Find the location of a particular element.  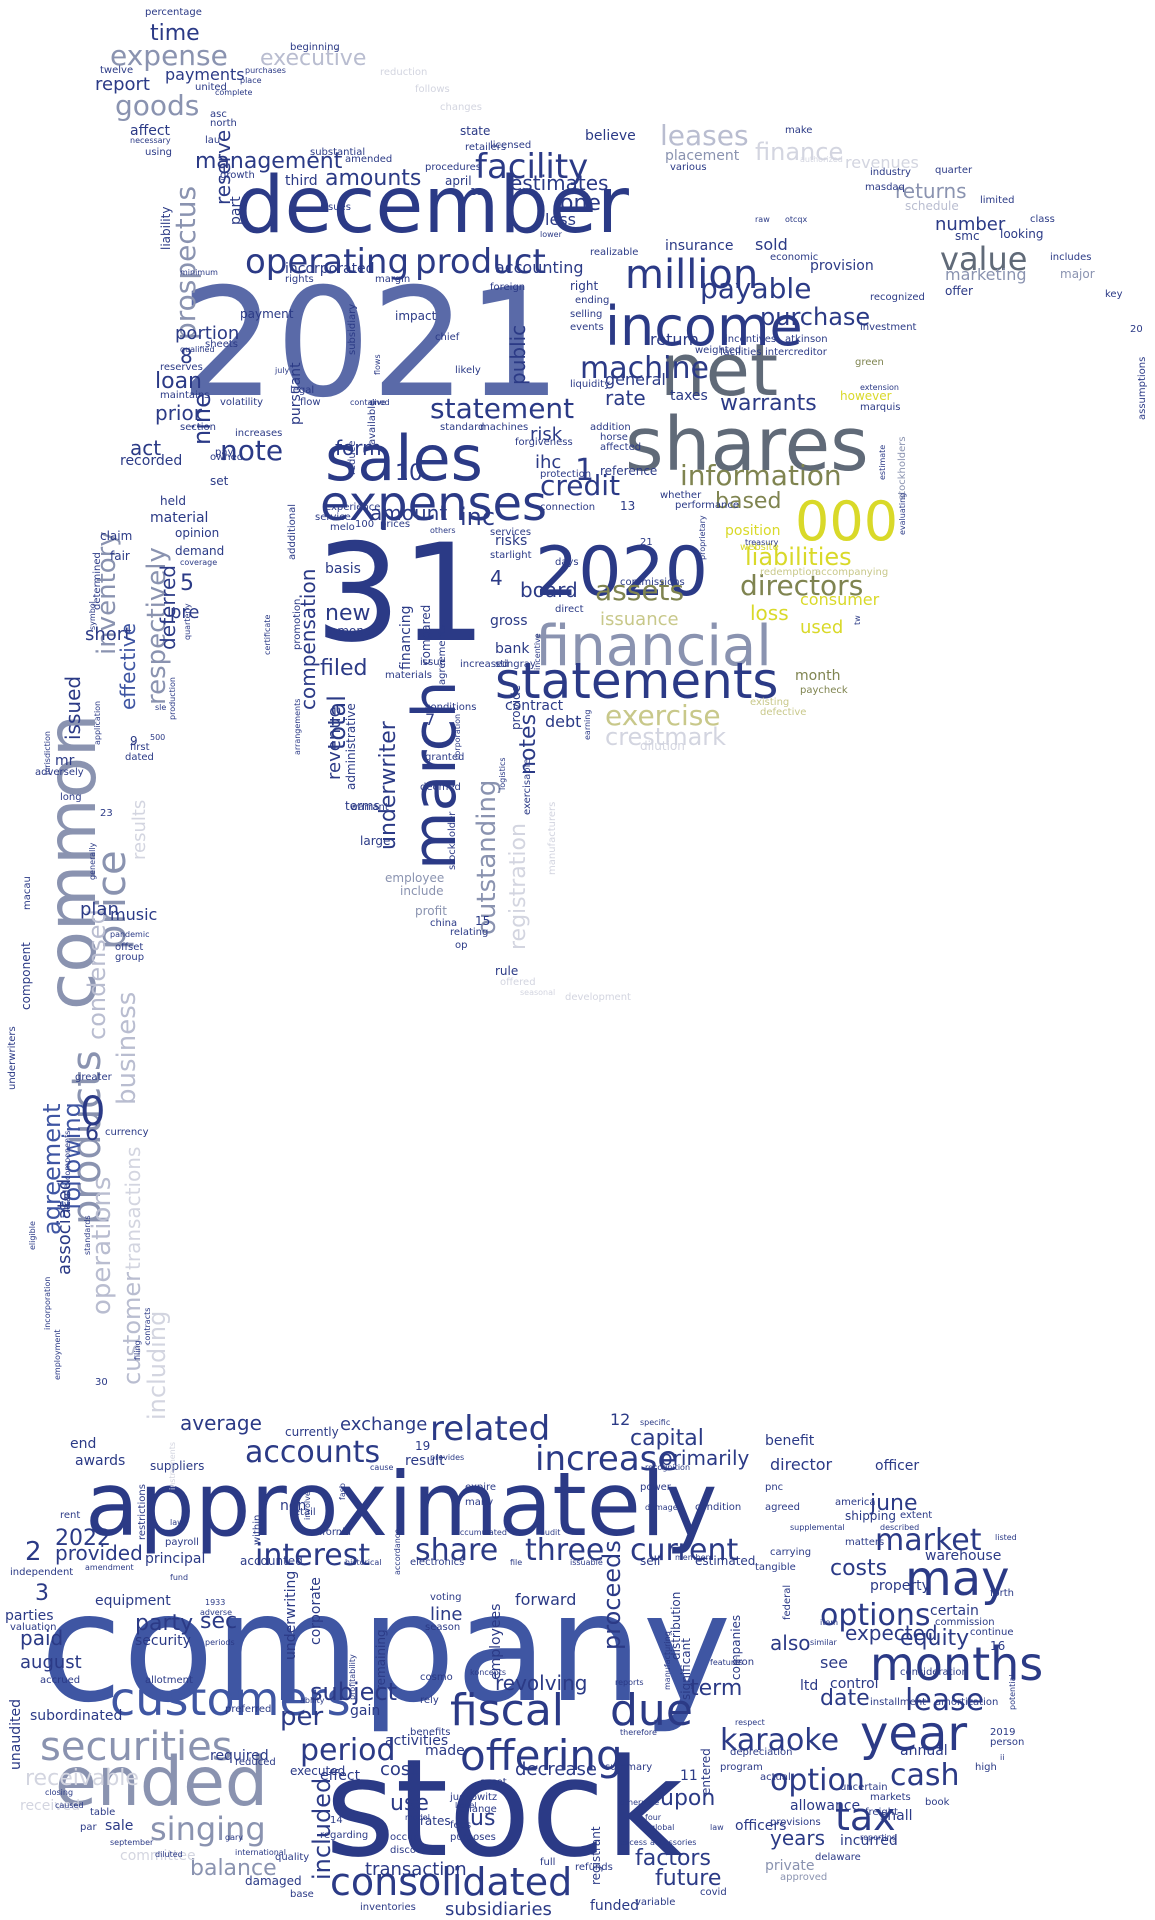

word-sle: sle is located at coordinates (160, 707).